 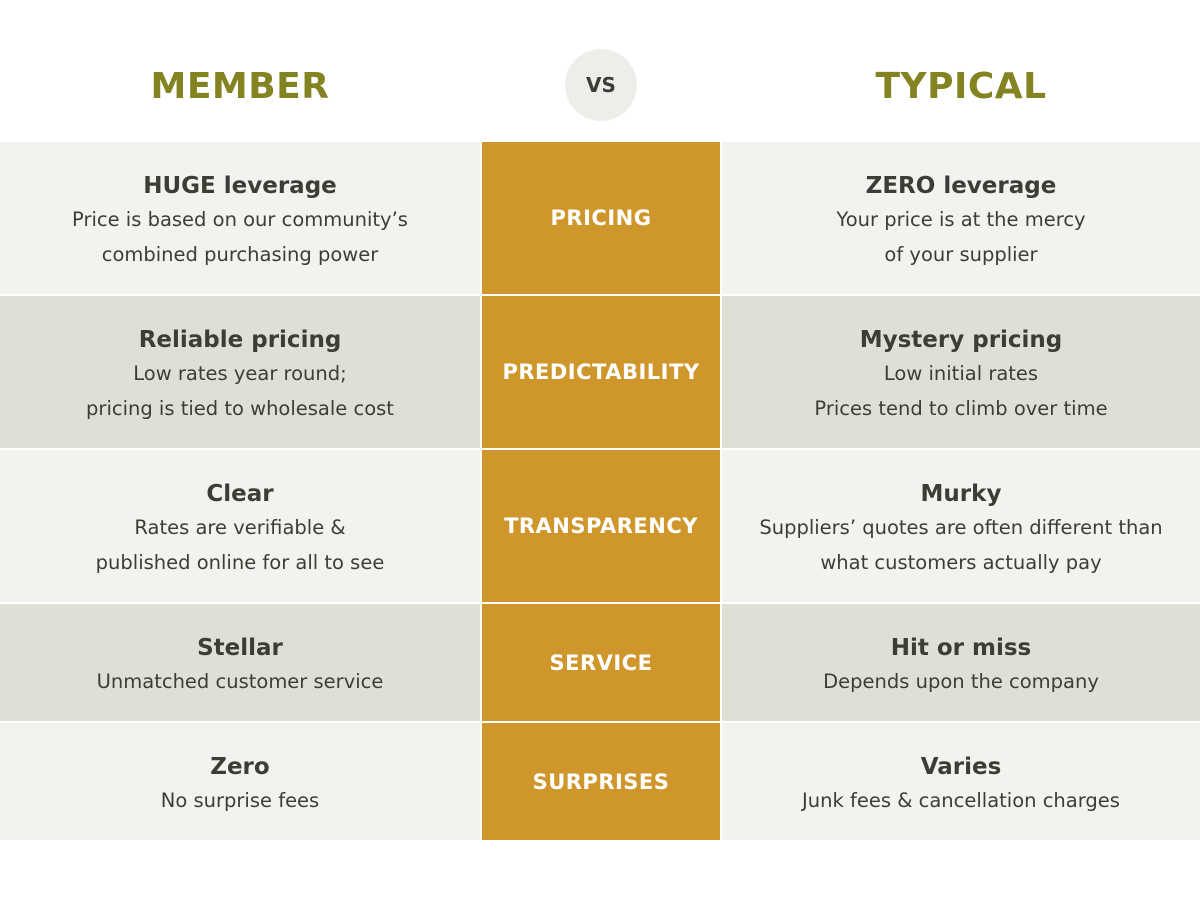 What do you see at coordinates (240, 662) in the screenshot?
I see `member-cell: Stellar Unmatched customer service` at bounding box center [240, 662].